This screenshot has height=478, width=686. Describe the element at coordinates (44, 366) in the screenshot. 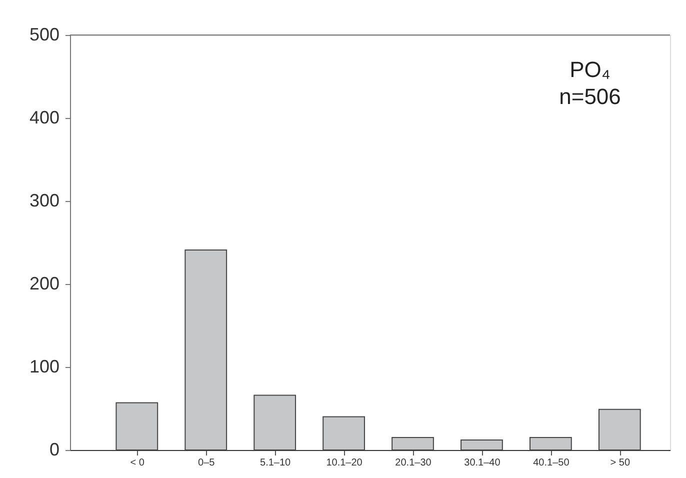

I see `y-tick-label: 100` at that location.